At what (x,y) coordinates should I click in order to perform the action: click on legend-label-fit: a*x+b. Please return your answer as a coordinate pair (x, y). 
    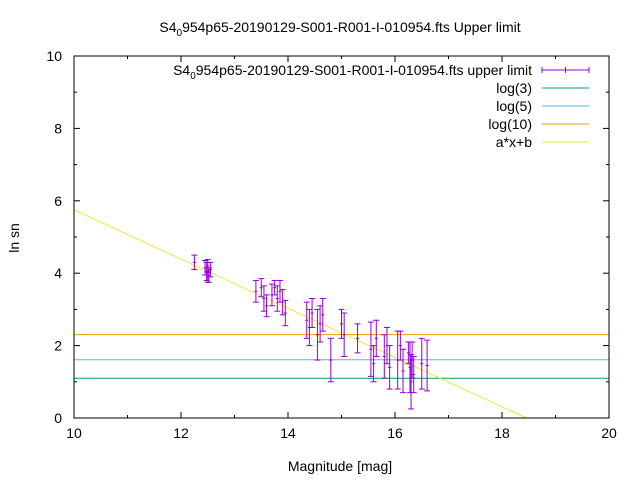
    Looking at the image, I should click on (514, 142).